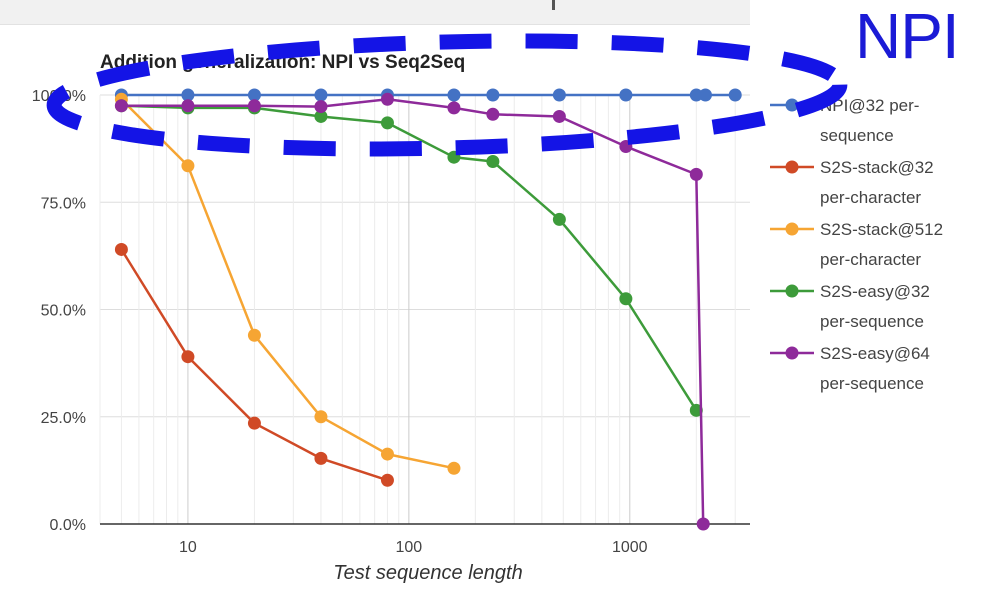 The height and width of the screenshot is (607, 994). Describe the element at coordinates (869, 105) in the screenshot. I see `legend-label: NPI@32 per-` at that location.